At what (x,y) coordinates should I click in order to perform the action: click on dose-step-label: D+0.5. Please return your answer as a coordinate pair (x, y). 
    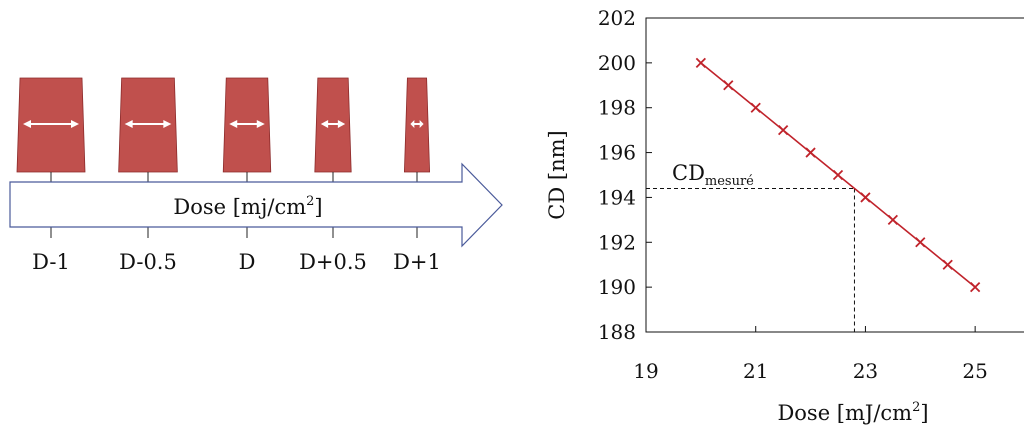
    Looking at the image, I should click on (333, 262).